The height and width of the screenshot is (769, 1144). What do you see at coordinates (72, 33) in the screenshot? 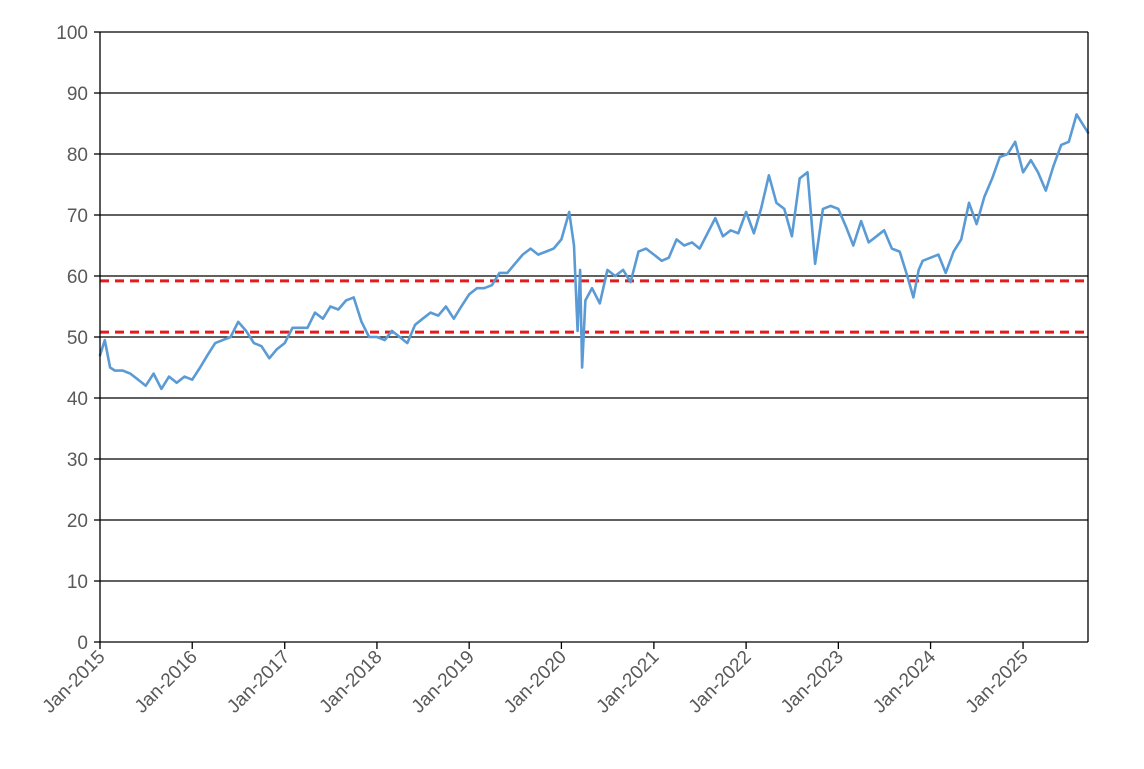
I see `y-tick-label: 100` at bounding box center [72, 33].